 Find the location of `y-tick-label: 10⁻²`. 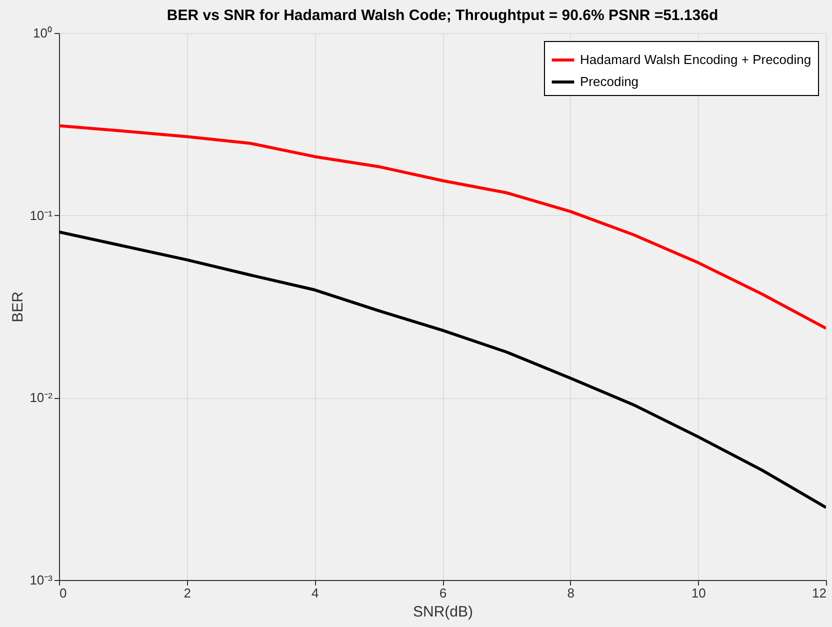

y-tick-label: 10⁻² is located at coordinates (42, 398).